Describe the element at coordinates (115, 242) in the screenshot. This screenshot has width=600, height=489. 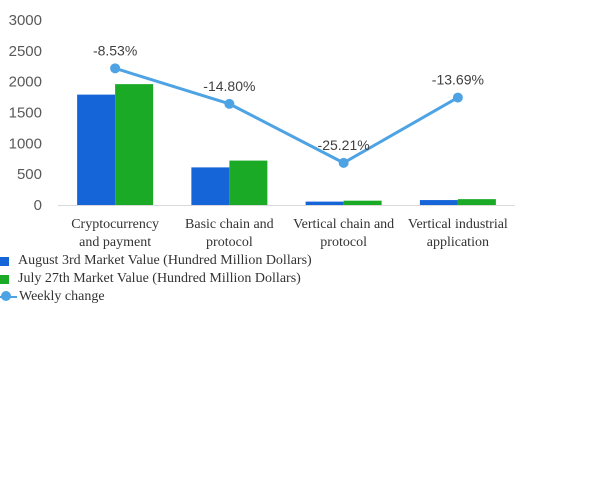
I see `x-tick-label: and payment` at that location.